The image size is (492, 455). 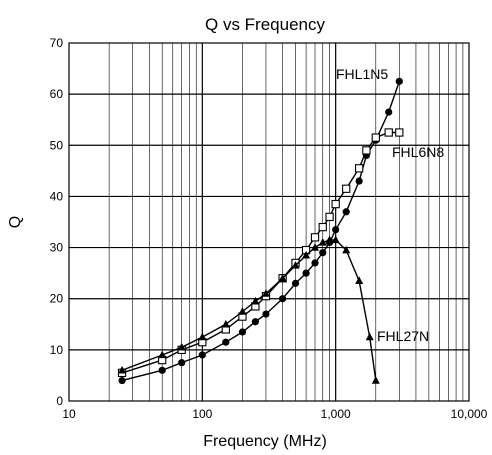 What do you see at coordinates (59, 401) in the screenshot?
I see `y-tick-label: 0` at bounding box center [59, 401].